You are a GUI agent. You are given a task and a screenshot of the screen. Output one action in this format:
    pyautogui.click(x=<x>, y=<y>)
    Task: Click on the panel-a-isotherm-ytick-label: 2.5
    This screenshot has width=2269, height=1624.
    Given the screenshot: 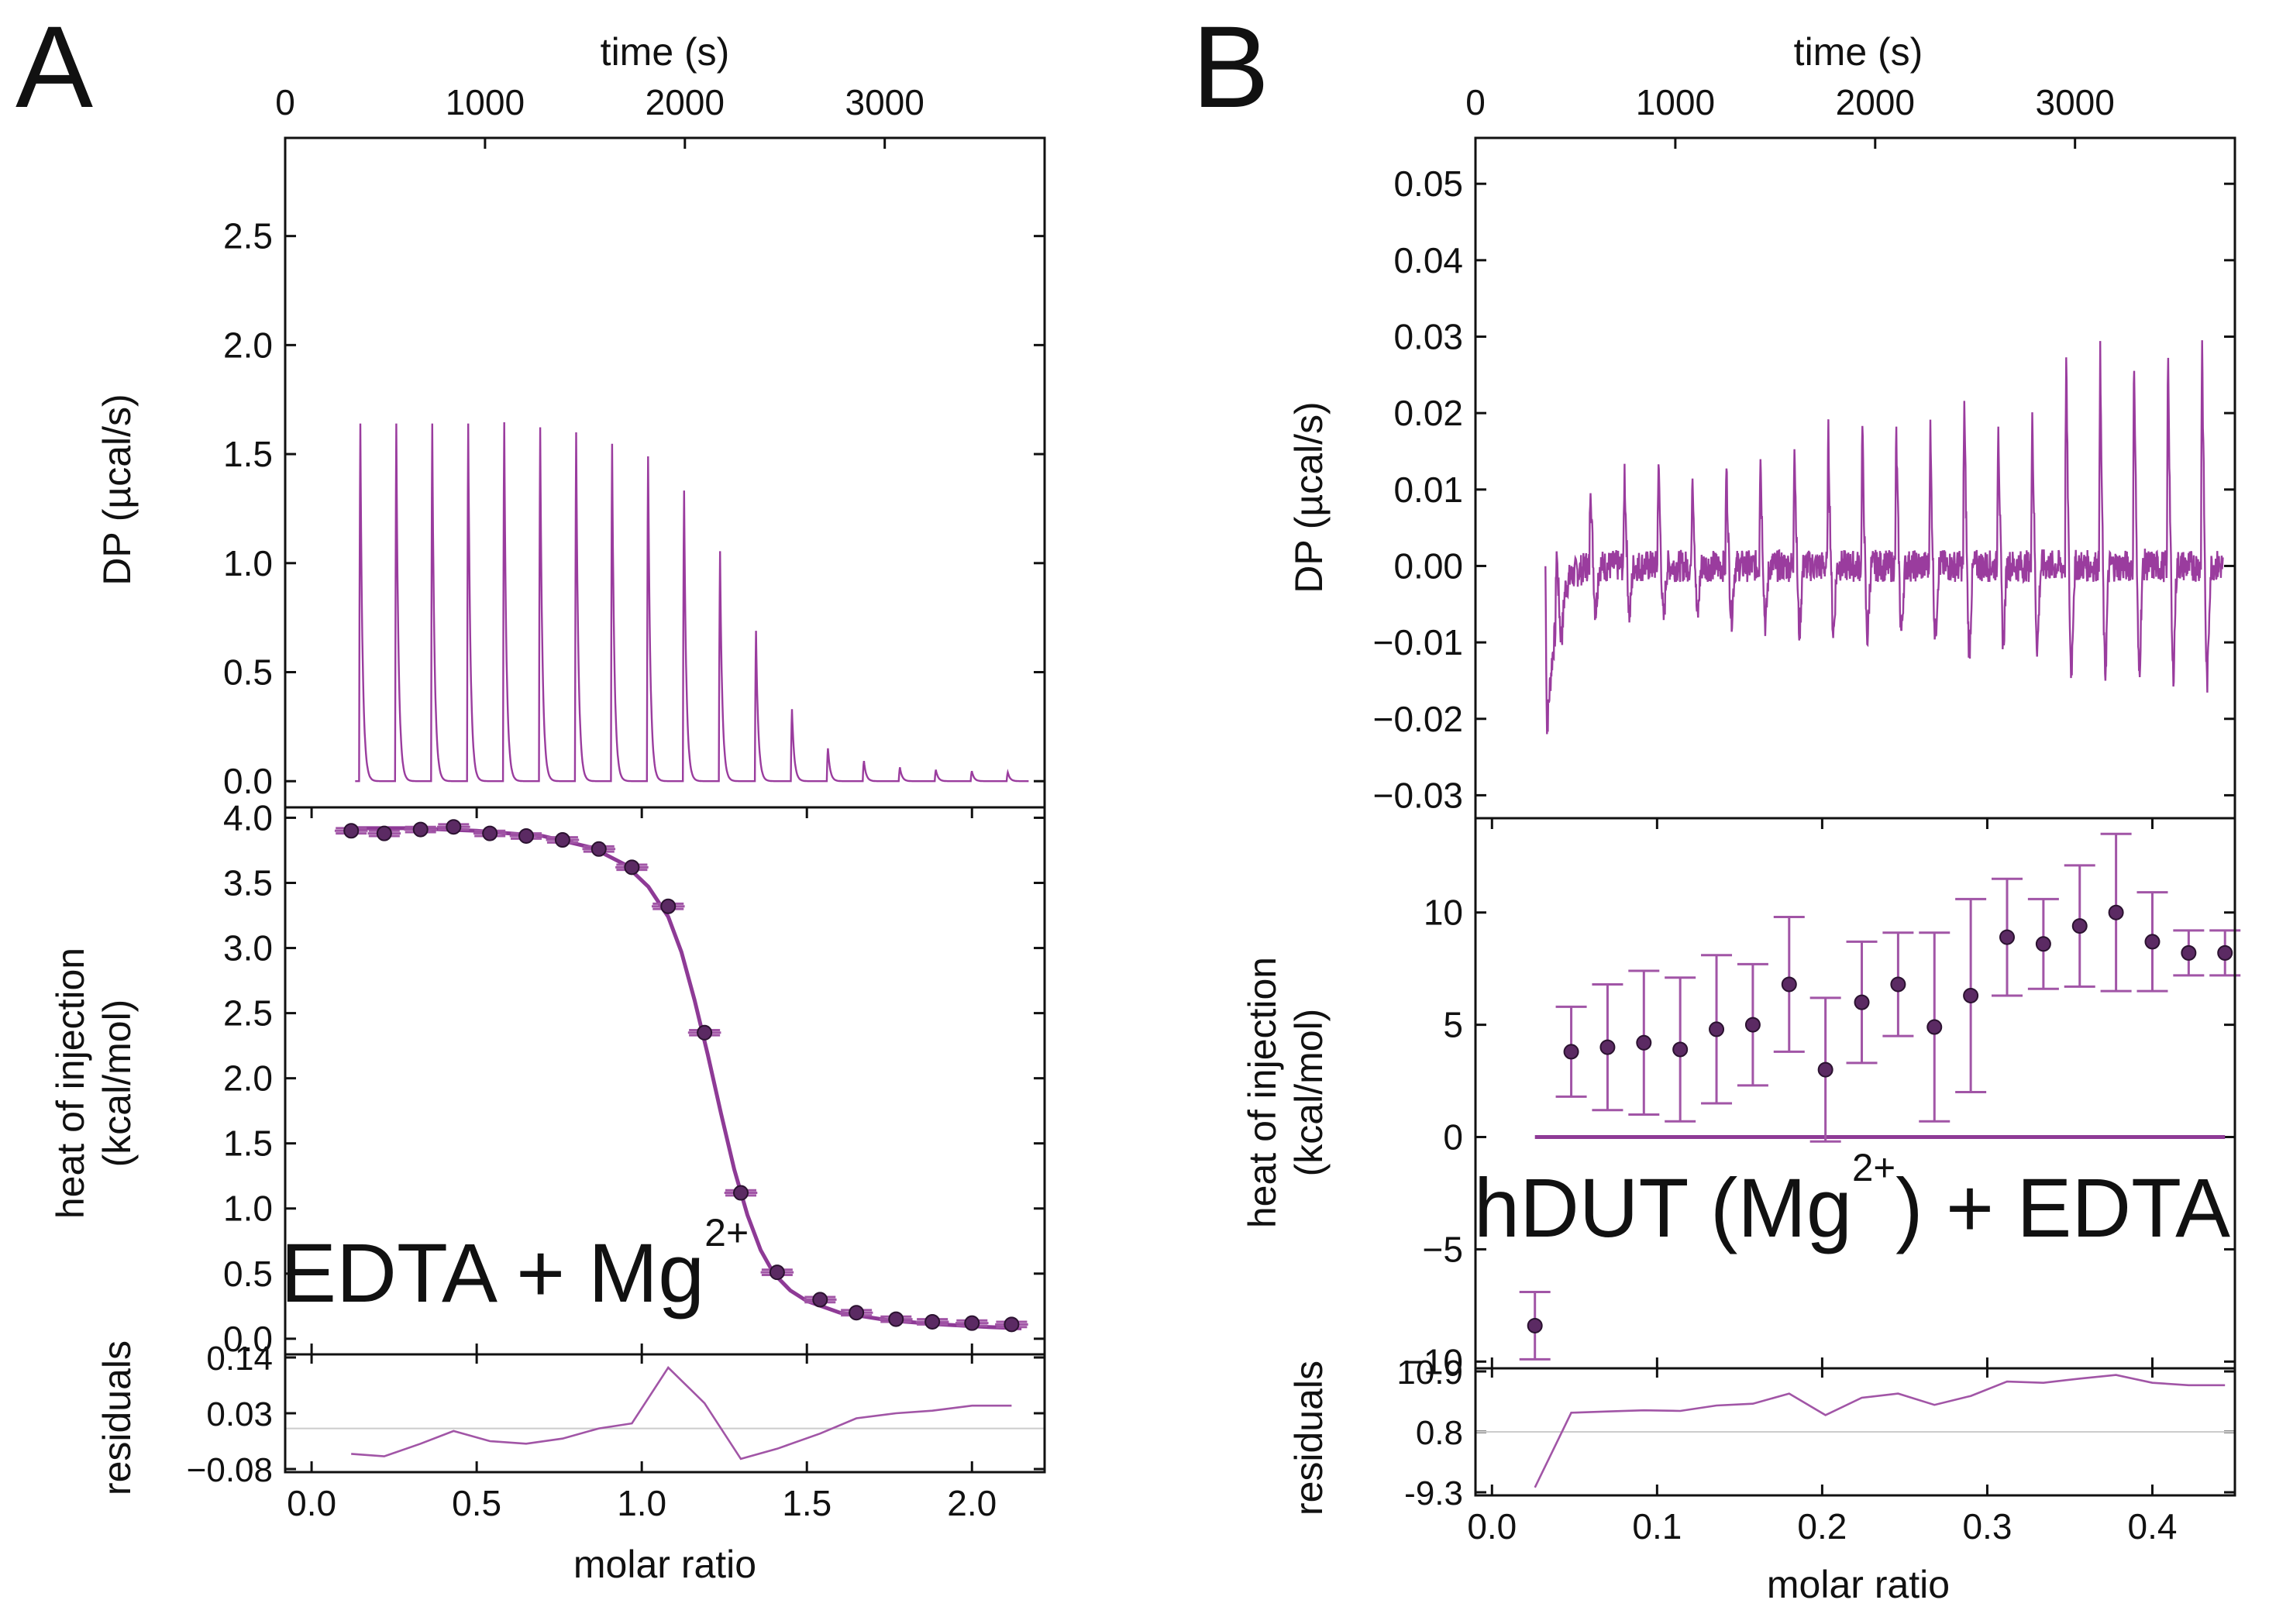 What is the action you would take?
    pyautogui.click(x=248, y=1014)
    